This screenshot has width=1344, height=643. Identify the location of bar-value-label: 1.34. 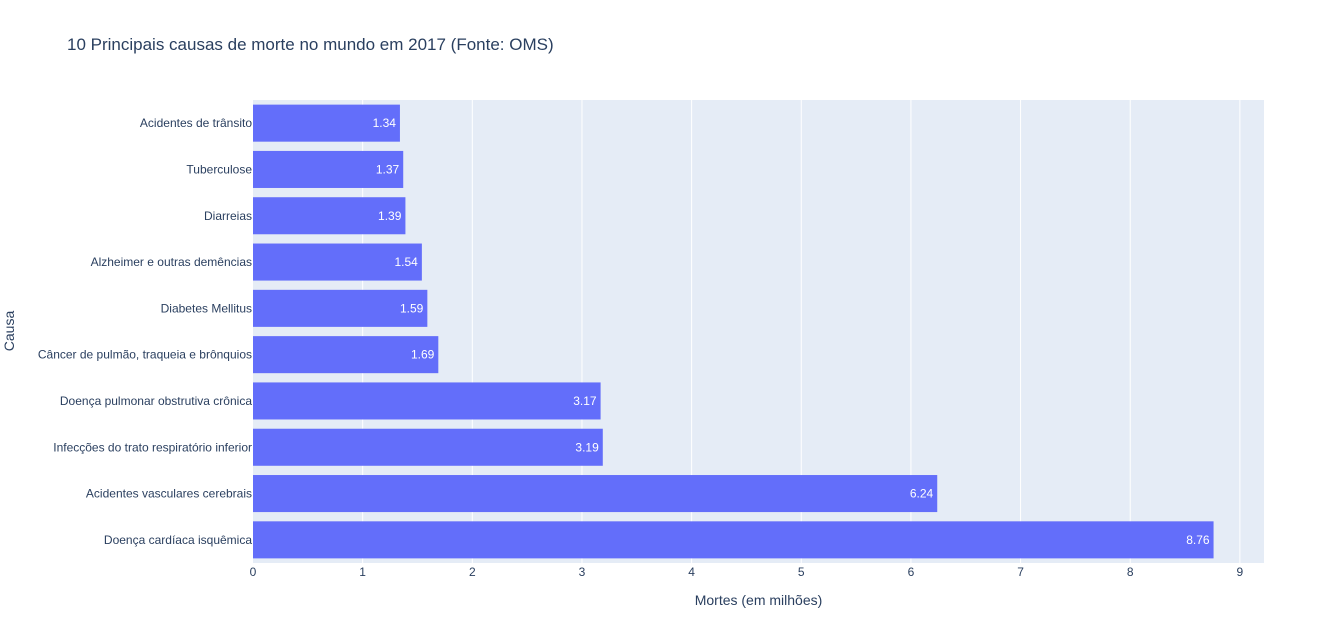
(385, 123).